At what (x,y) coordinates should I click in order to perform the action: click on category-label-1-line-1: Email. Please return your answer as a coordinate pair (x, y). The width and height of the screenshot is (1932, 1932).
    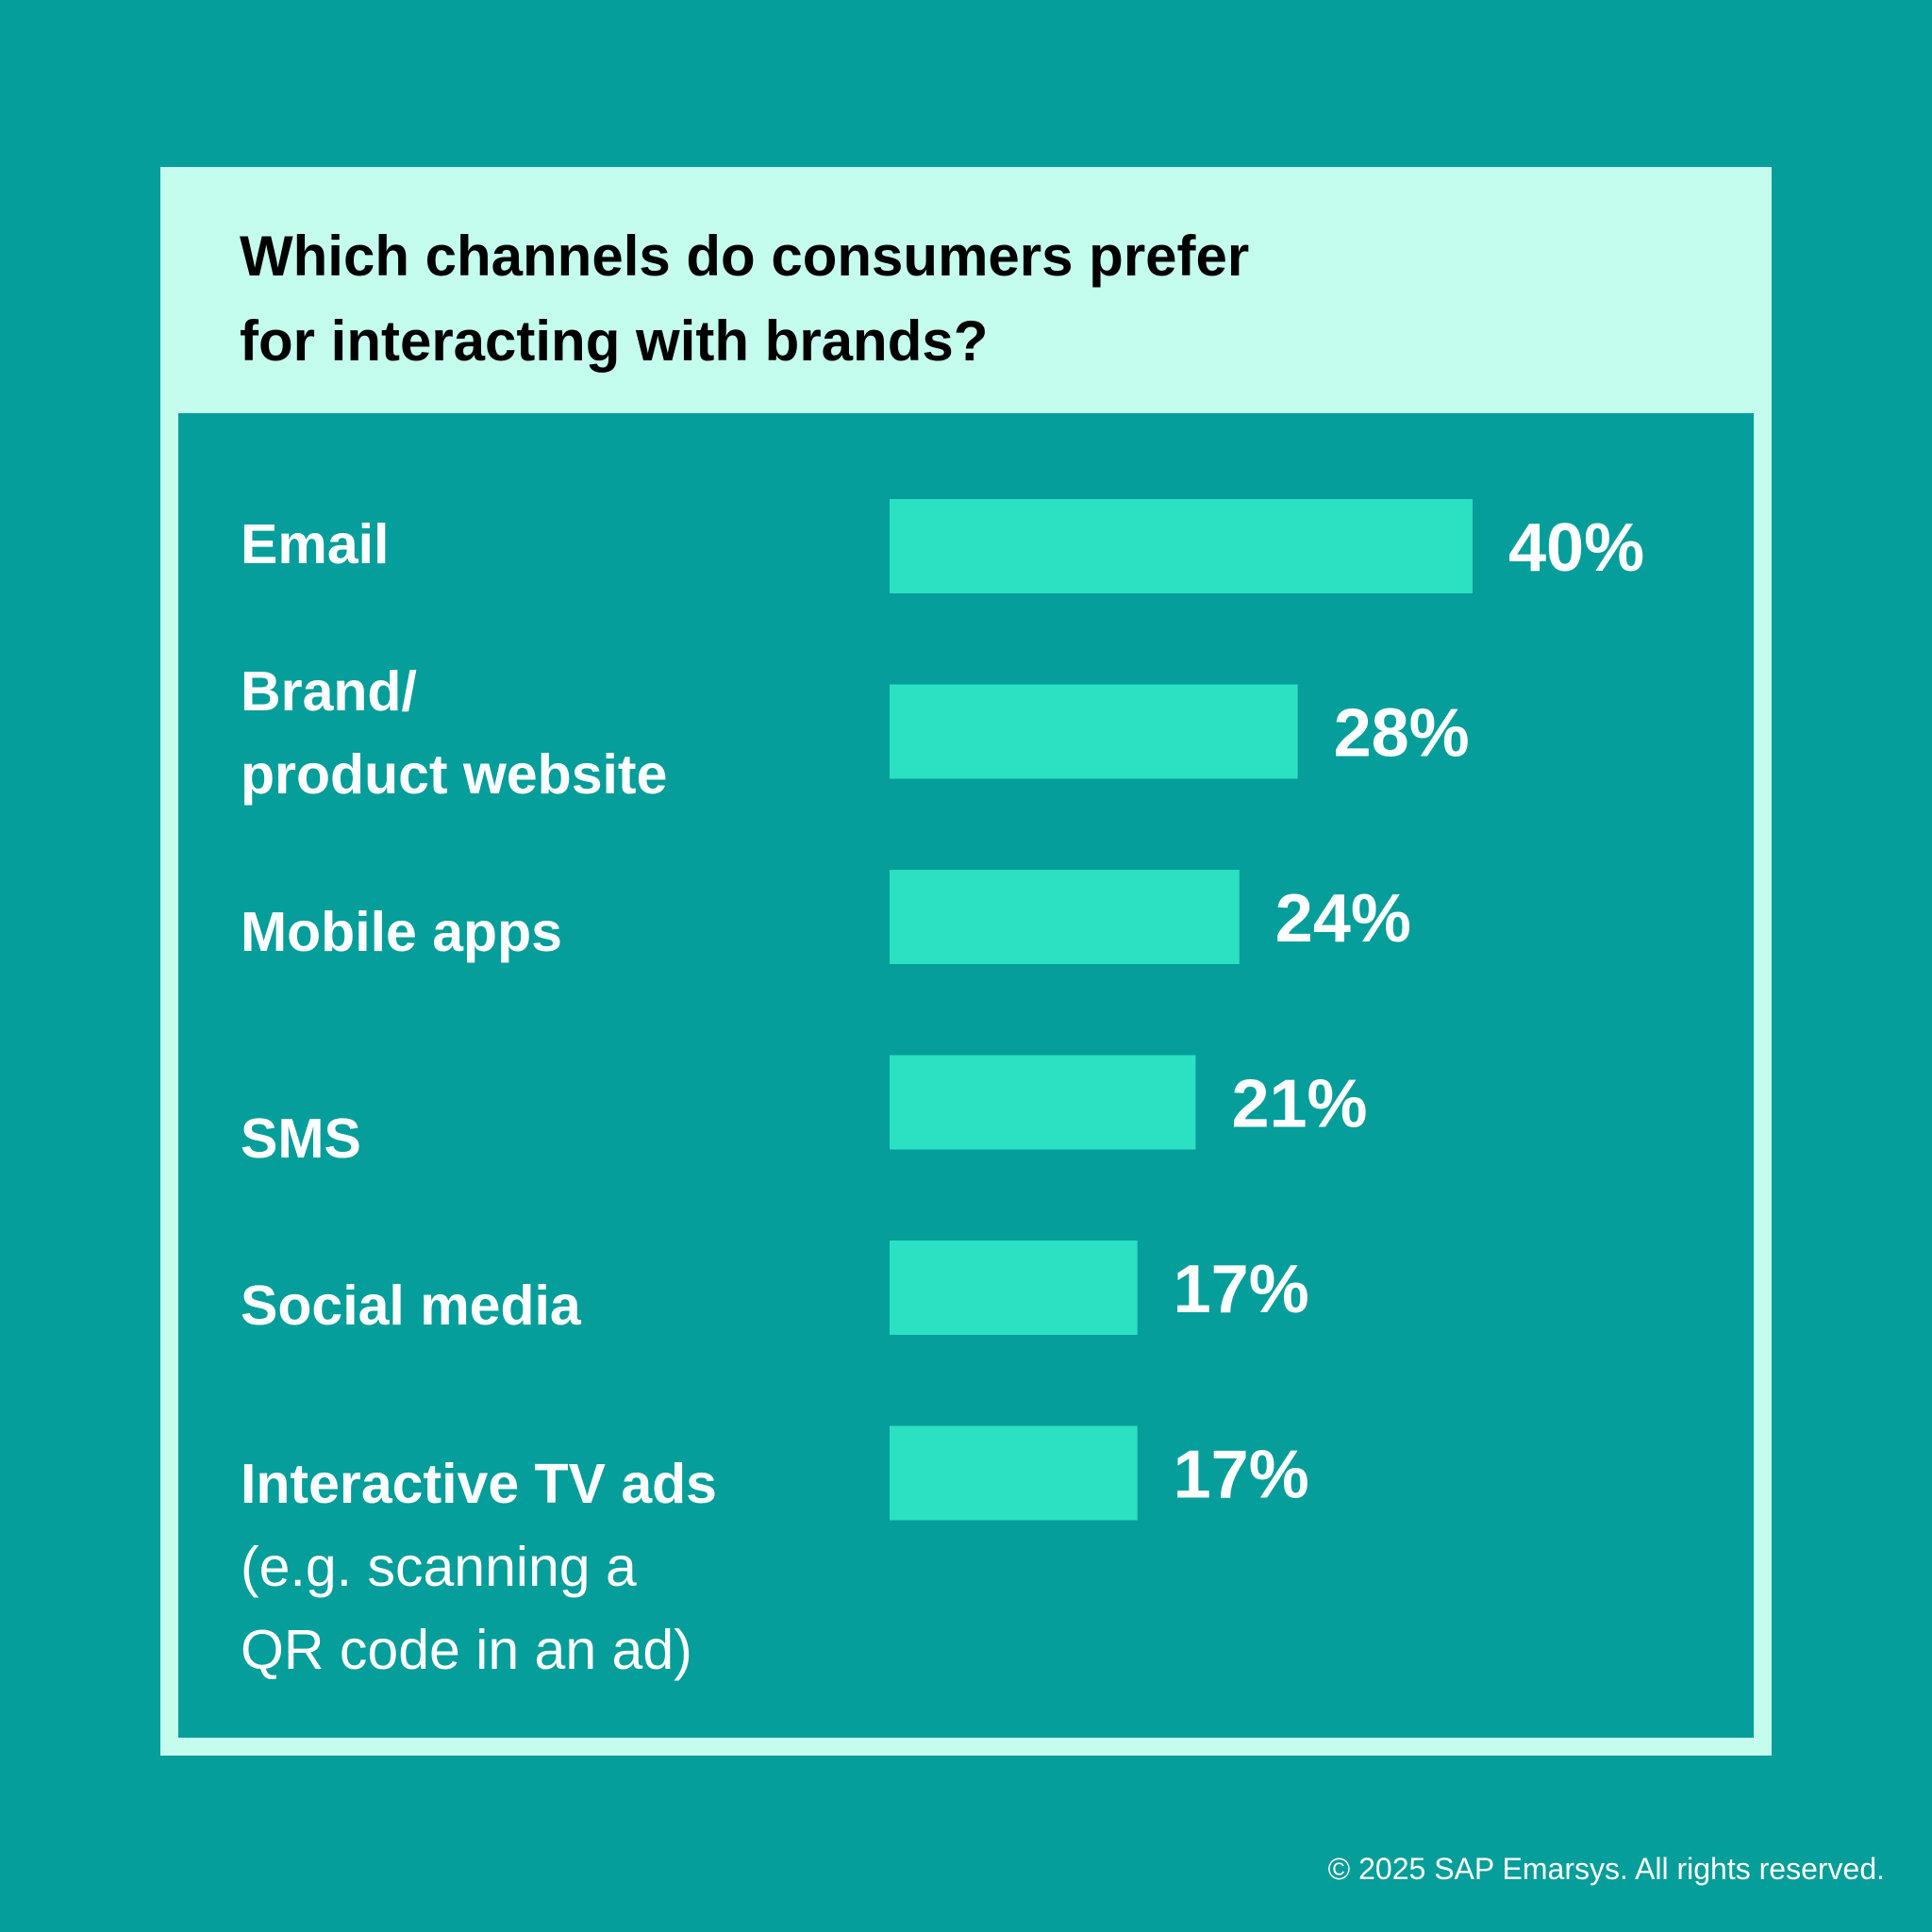
    Looking at the image, I should click on (315, 544).